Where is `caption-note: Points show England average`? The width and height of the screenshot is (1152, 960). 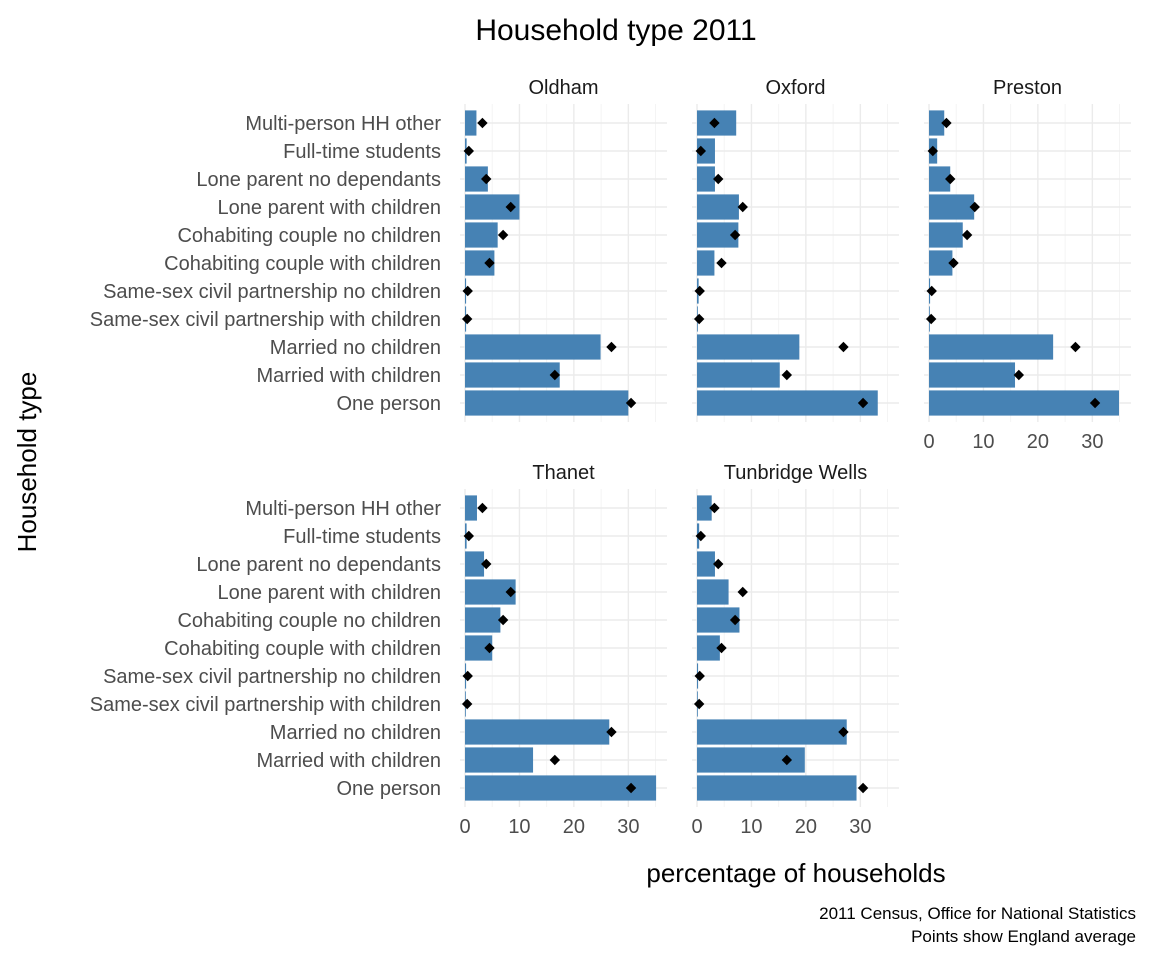
caption-note: Points show England average is located at coordinates (1023, 936).